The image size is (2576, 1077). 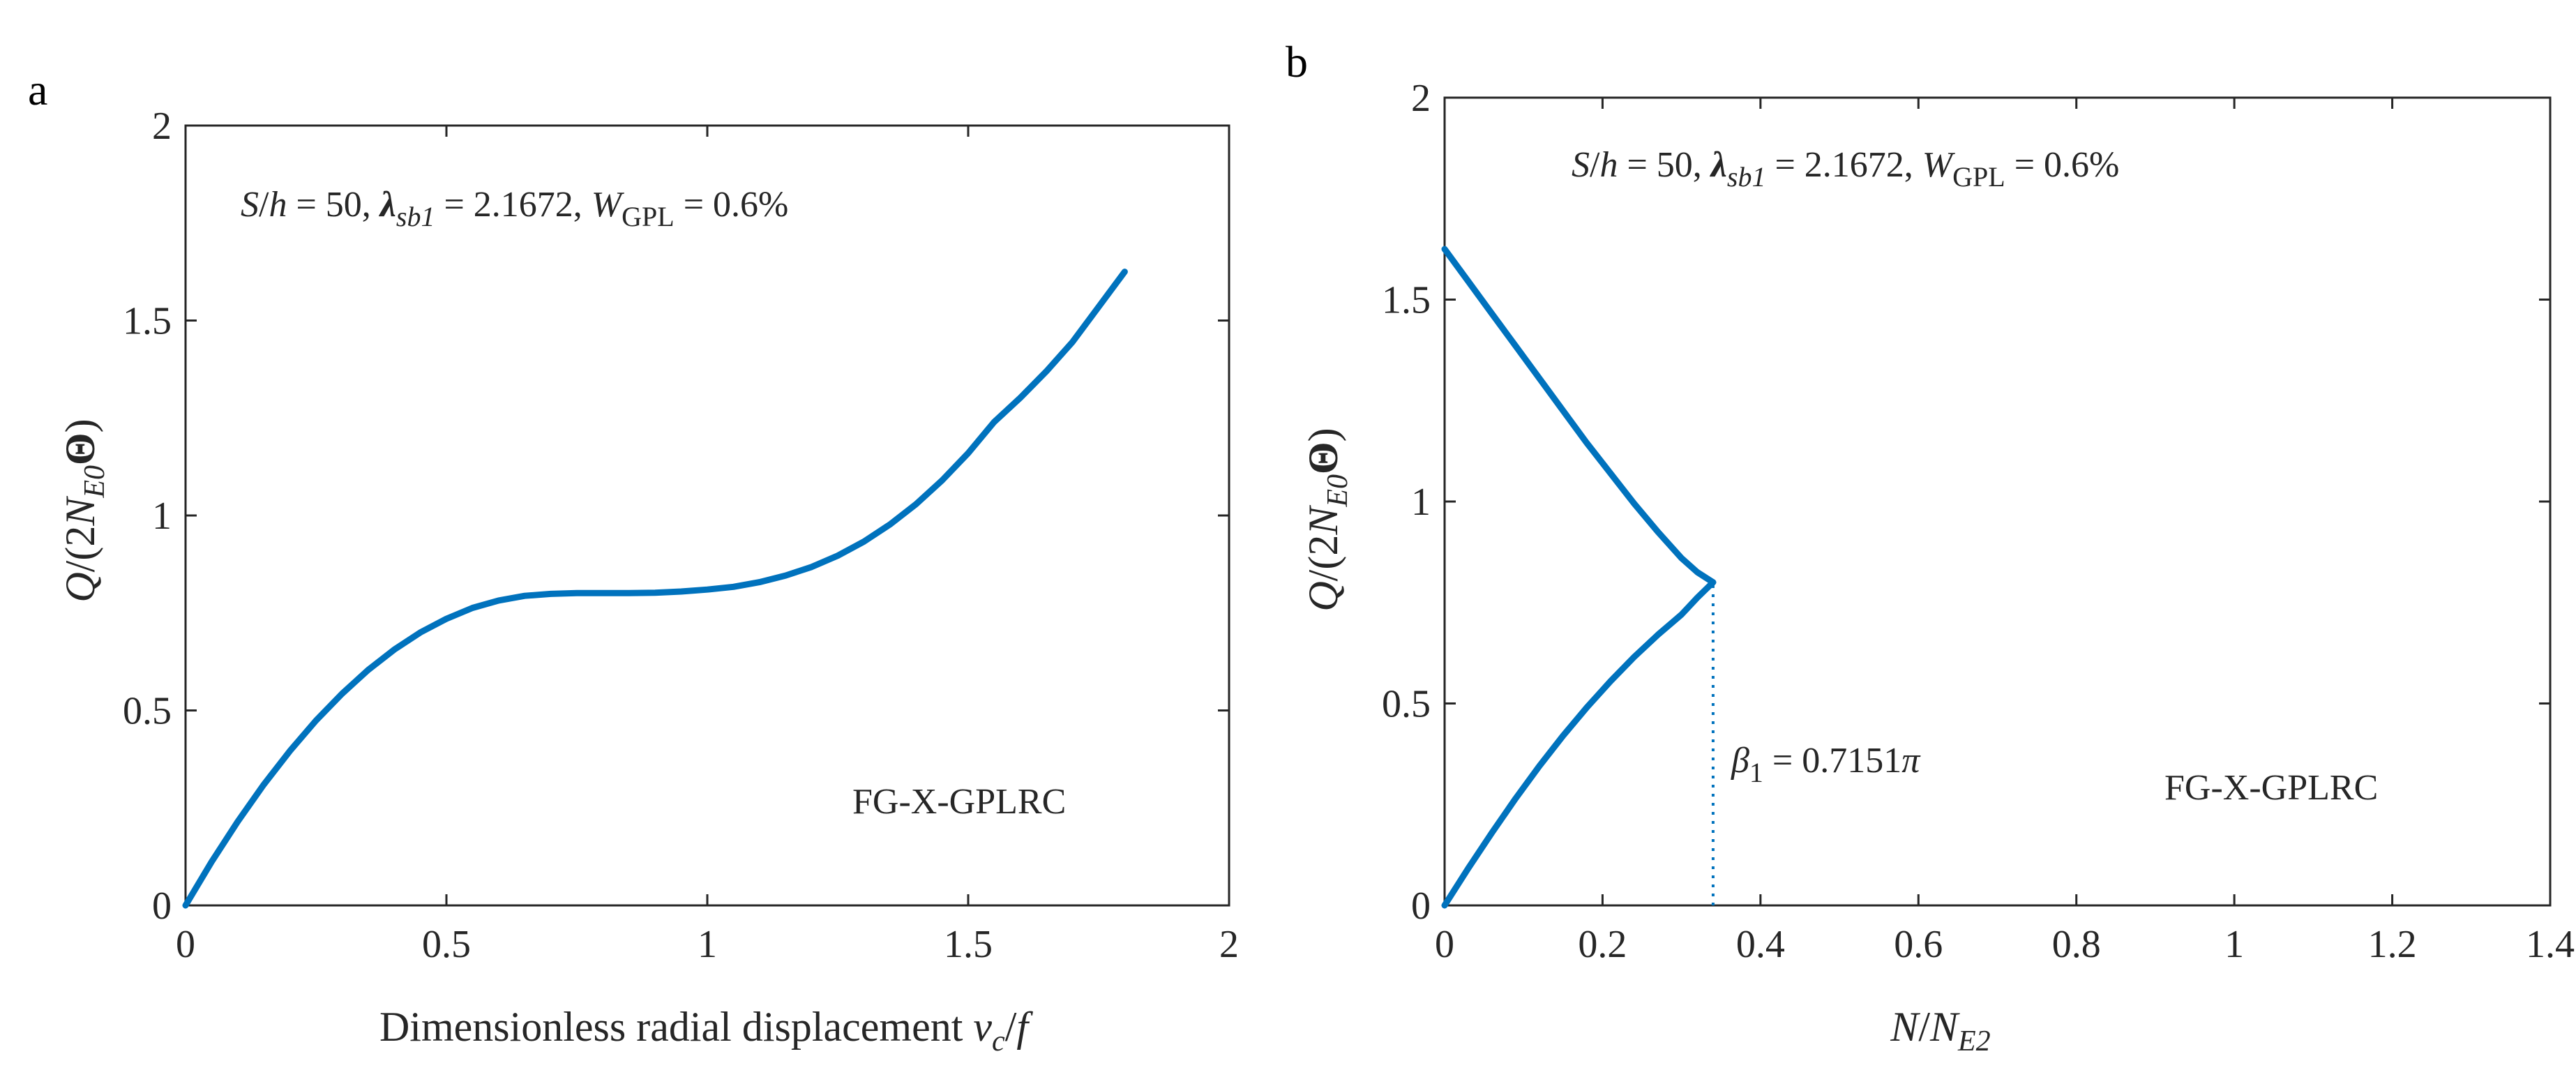 I want to click on panel-b-x-axis-title: N/NE2, so click(x=1940, y=1030).